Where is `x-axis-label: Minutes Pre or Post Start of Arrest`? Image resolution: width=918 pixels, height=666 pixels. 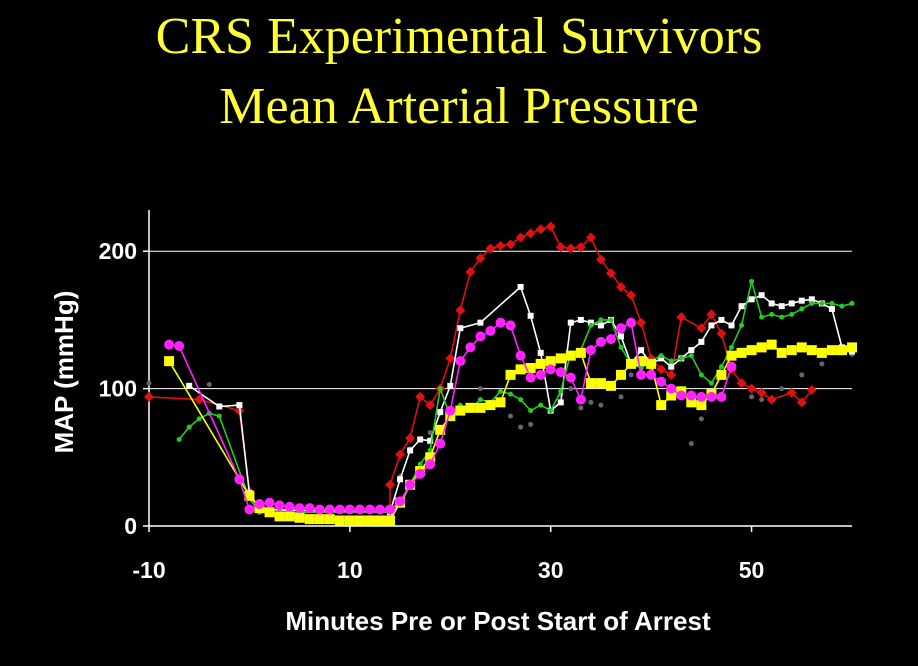 x-axis-label: Minutes Pre or Post Start of Arrest is located at coordinates (498, 621).